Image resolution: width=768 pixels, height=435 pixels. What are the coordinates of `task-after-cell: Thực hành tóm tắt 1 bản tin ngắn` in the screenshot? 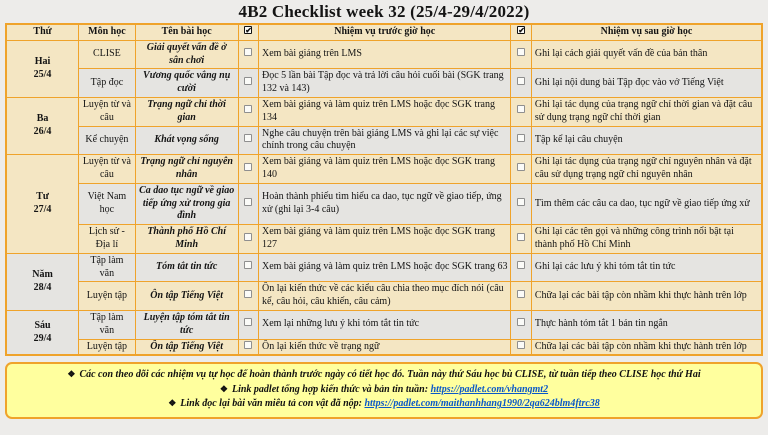 It's located at (646, 324).